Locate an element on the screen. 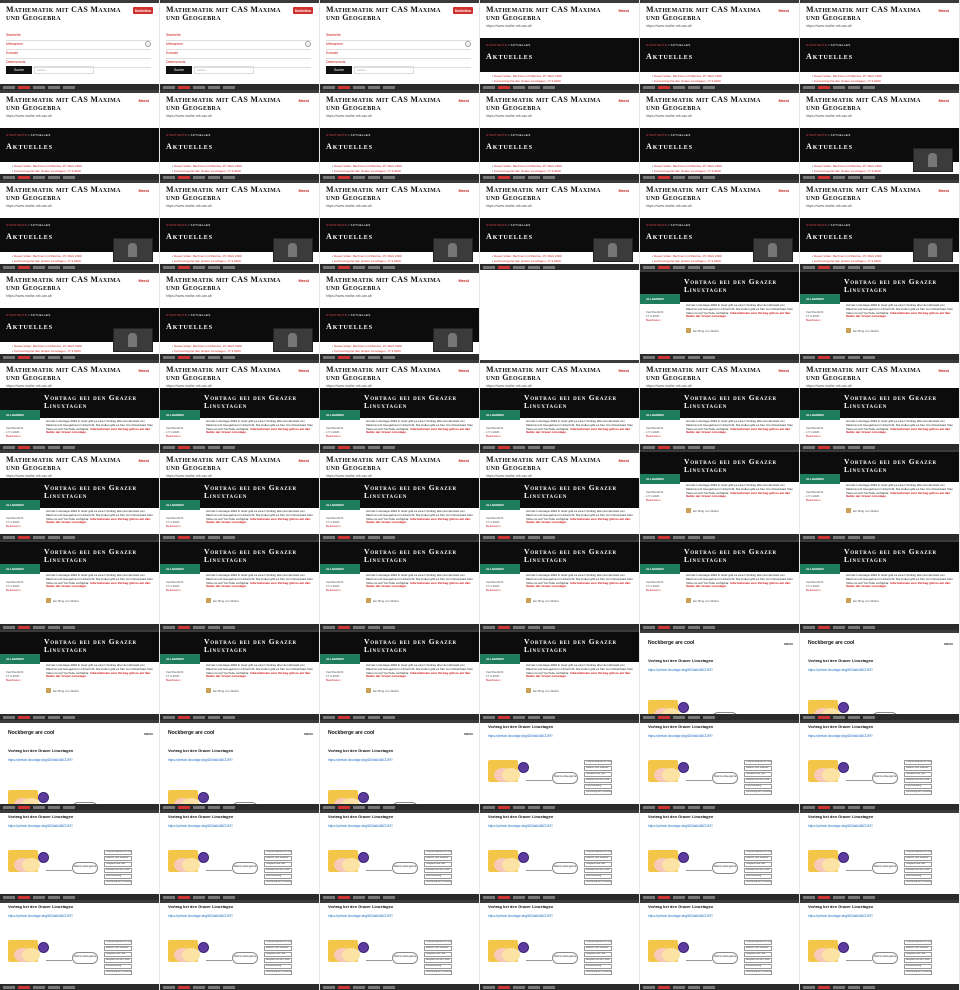 The width and height of the screenshot is (960, 990). expand-icon: + is located at coordinates (468, 44).